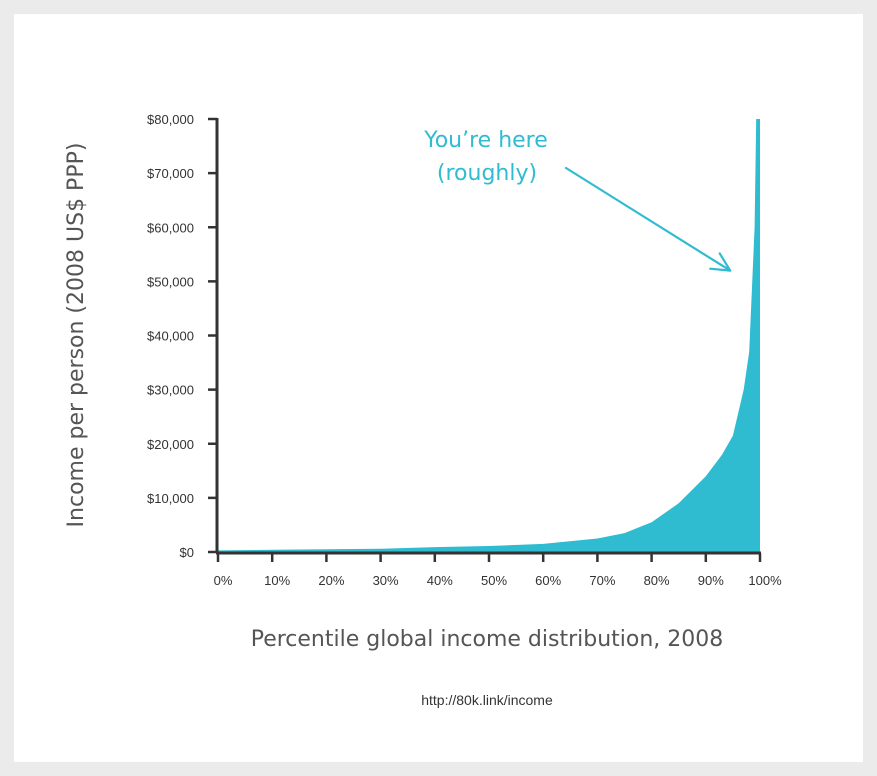 Image resolution: width=877 pixels, height=776 pixels. What do you see at coordinates (223, 580) in the screenshot?
I see `x-tick-label: 0%` at bounding box center [223, 580].